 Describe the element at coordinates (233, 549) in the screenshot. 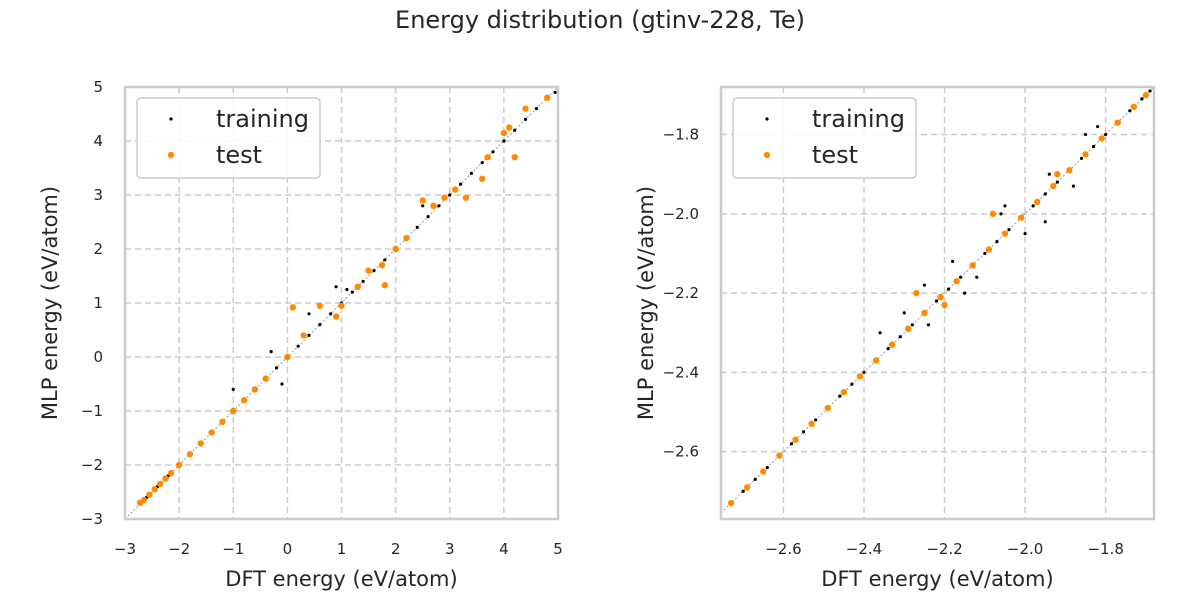

I see `x-tick-label: −1` at that location.